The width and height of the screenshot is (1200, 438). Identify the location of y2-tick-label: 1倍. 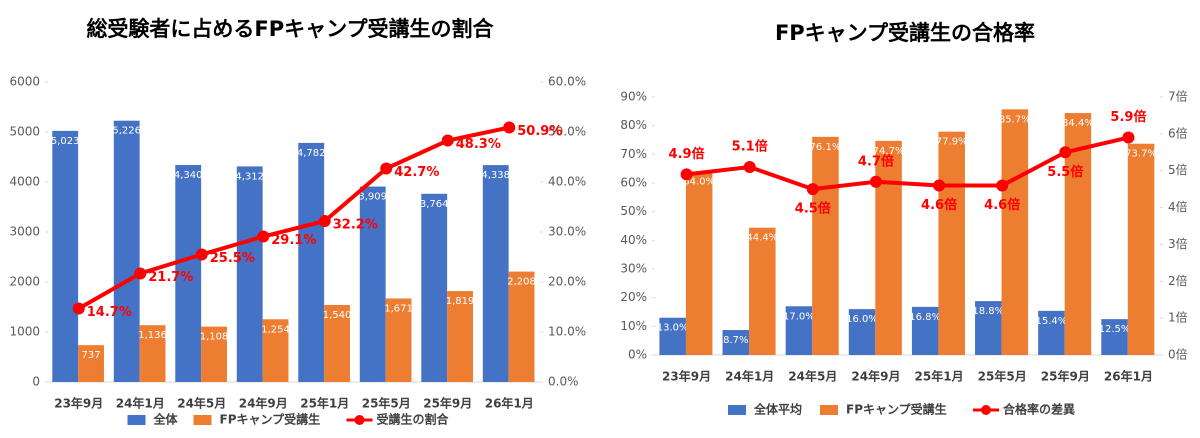
(1178, 317).